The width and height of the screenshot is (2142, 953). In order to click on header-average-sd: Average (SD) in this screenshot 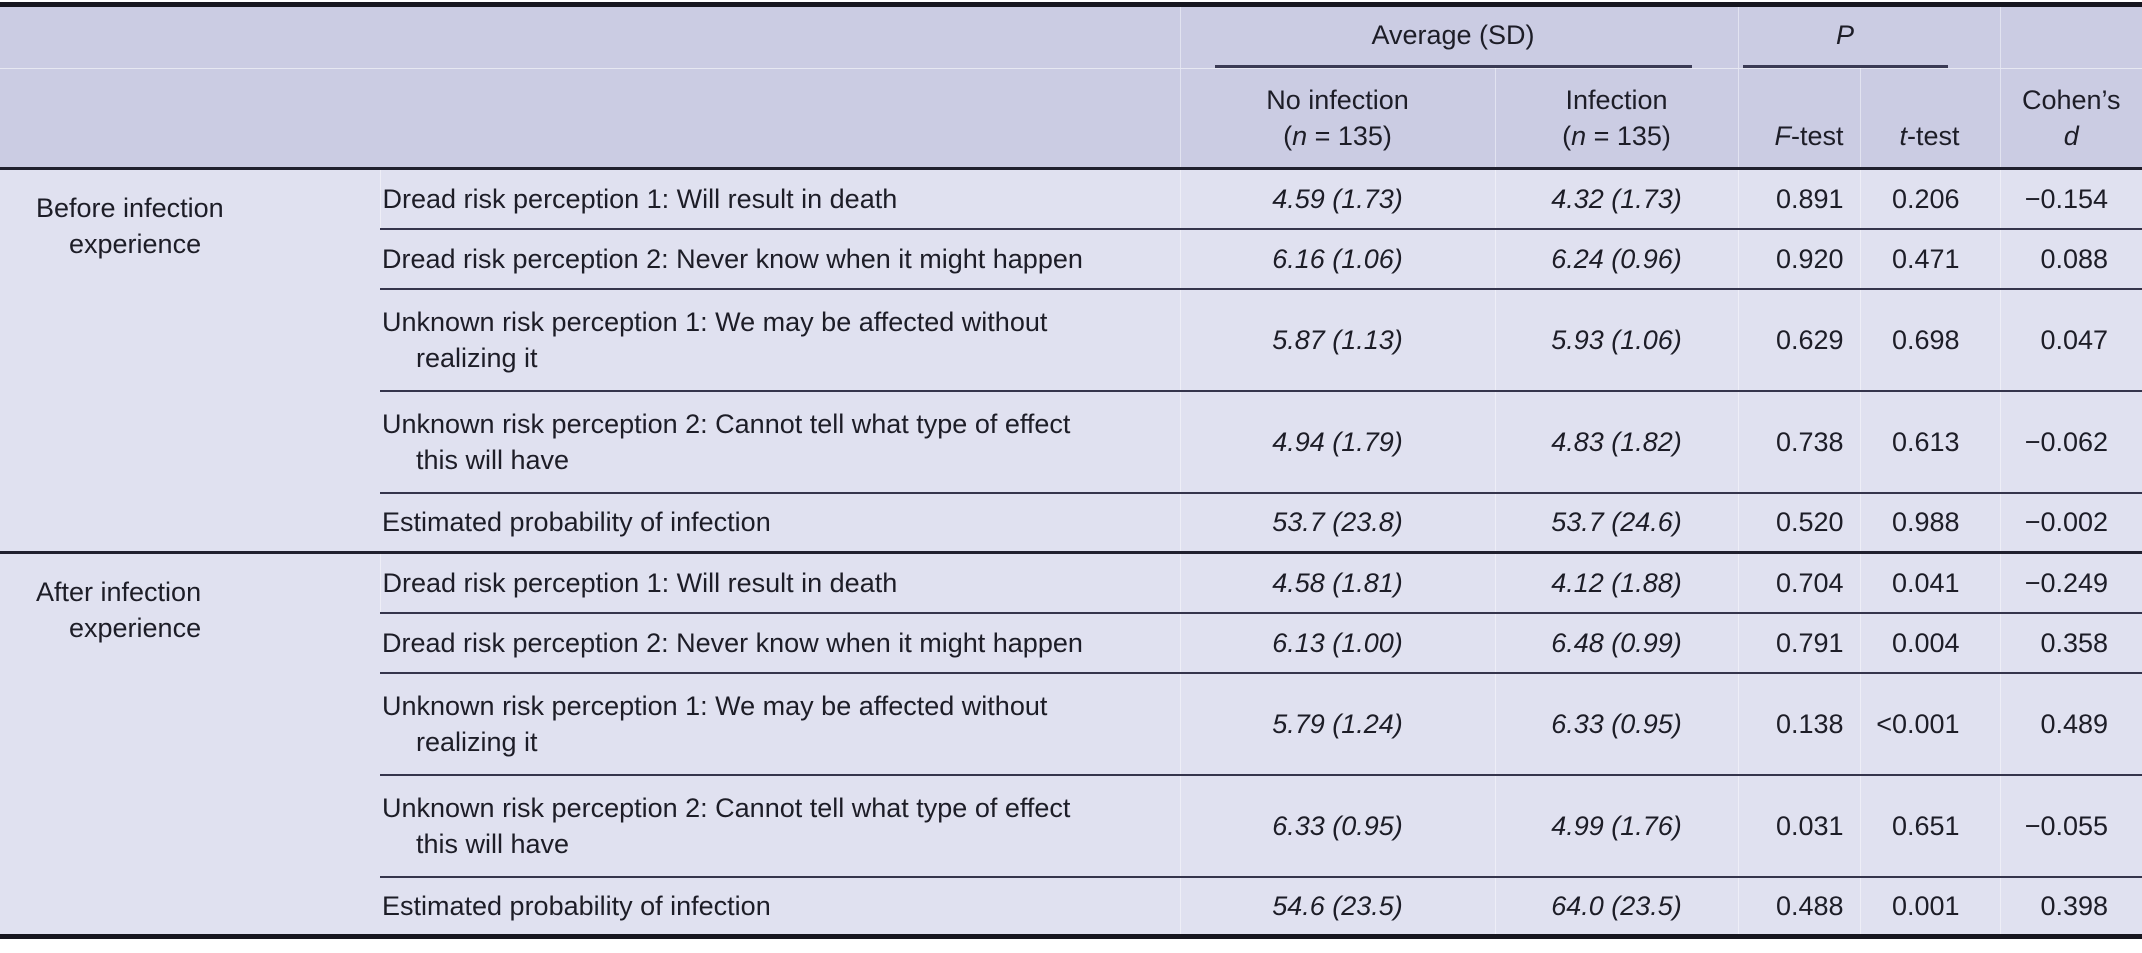, I will do `click(1459, 36)`.